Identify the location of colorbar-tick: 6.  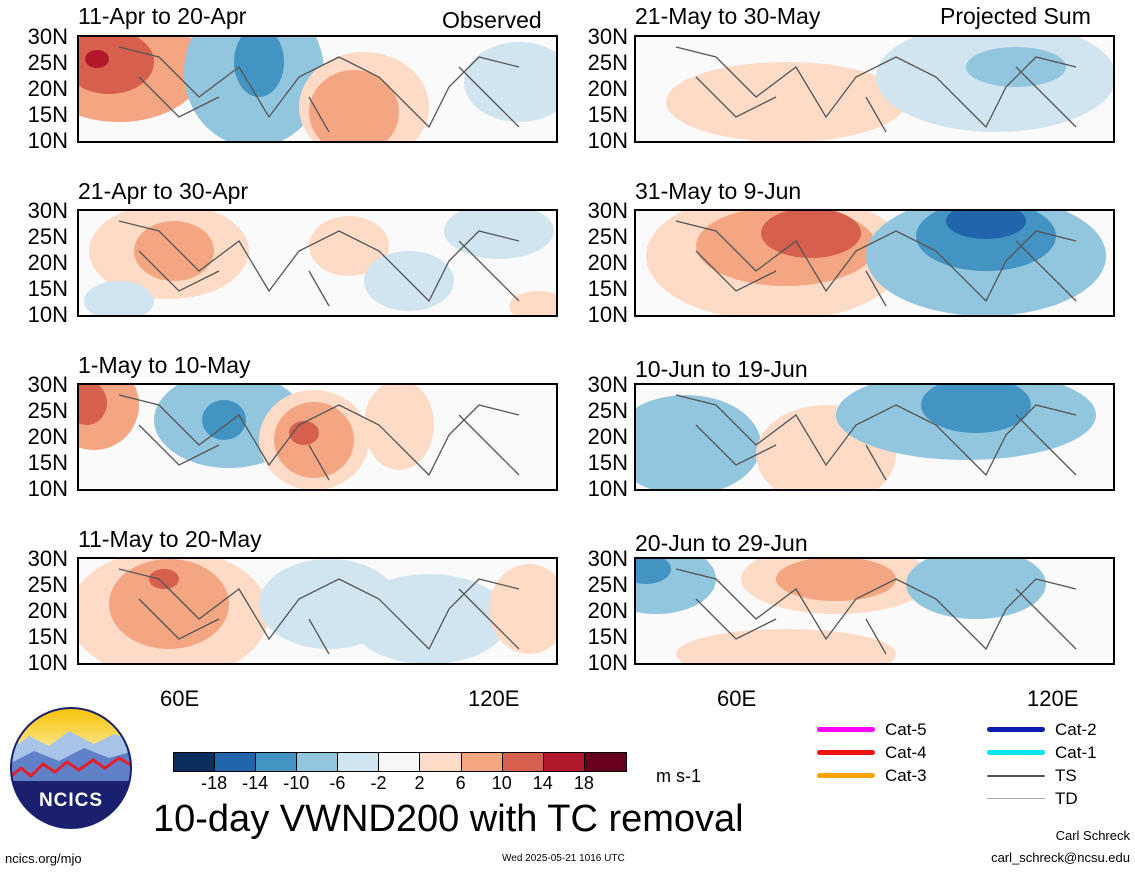
(460, 783).